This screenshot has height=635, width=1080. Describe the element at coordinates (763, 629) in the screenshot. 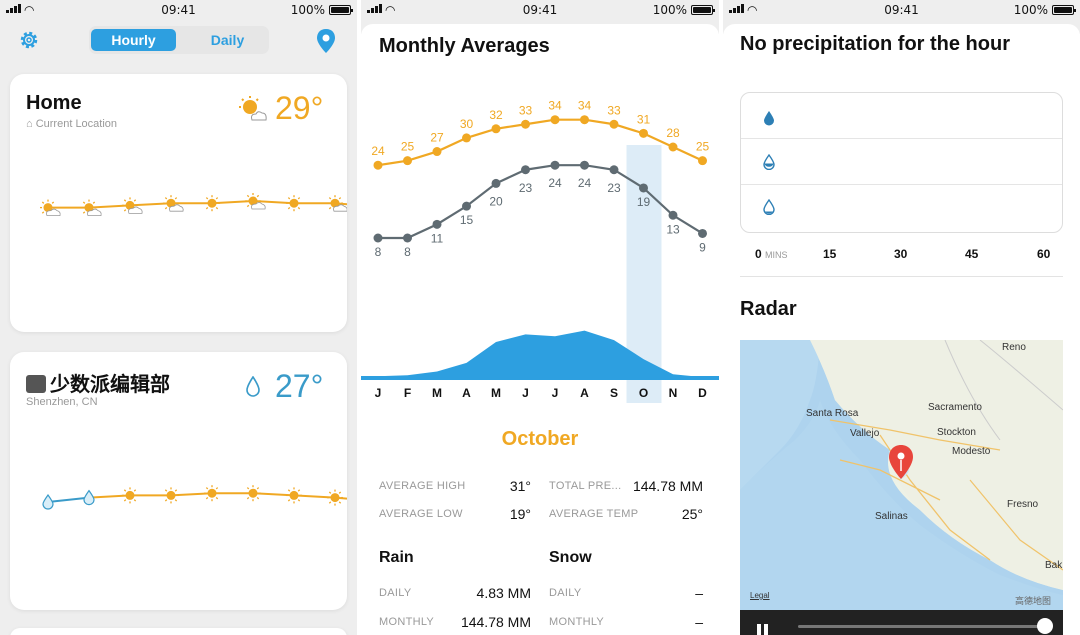

I see `pause-icon` at that location.